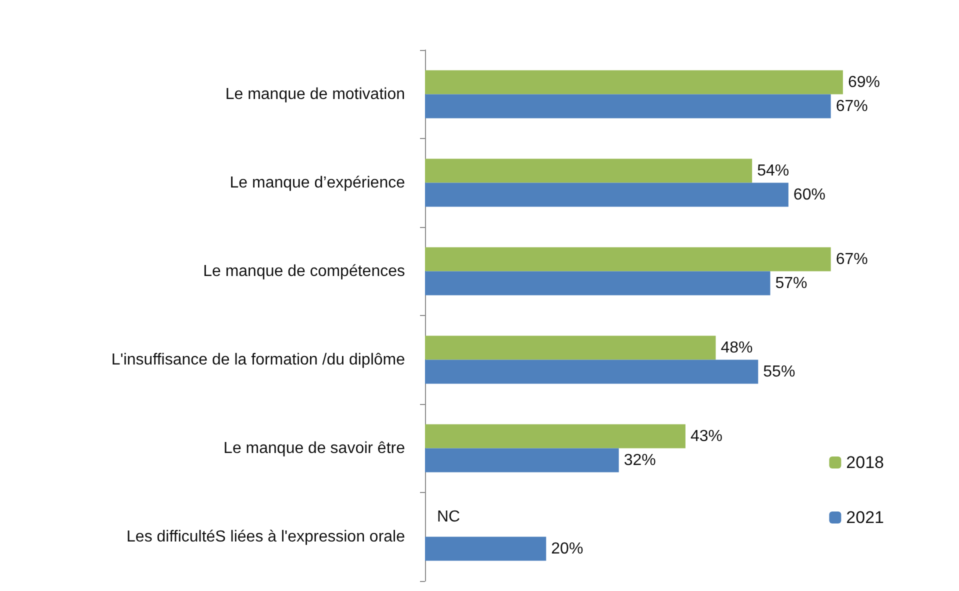 This screenshot has width=959, height=591. What do you see at coordinates (809, 195) in the screenshot?
I see `data-label: 60%` at bounding box center [809, 195].